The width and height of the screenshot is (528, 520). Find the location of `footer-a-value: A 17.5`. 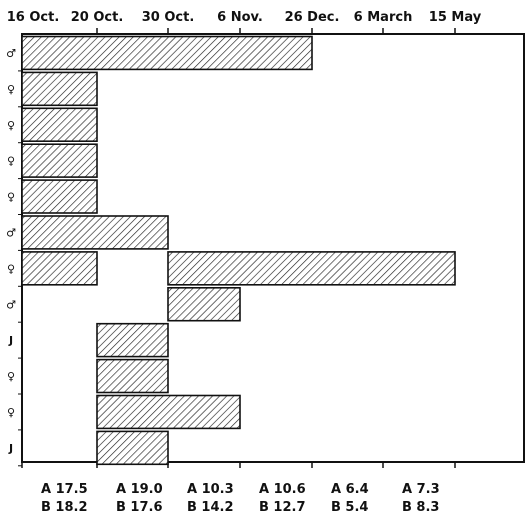

footer-a-value: A 17.5 is located at coordinates (64, 489).